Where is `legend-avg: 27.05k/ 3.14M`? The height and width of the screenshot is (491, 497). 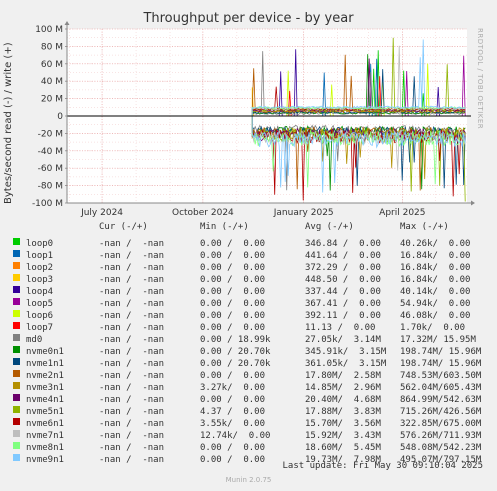
legend-avg: 27.05k/ 3.14M is located at coordinates (343, 340).